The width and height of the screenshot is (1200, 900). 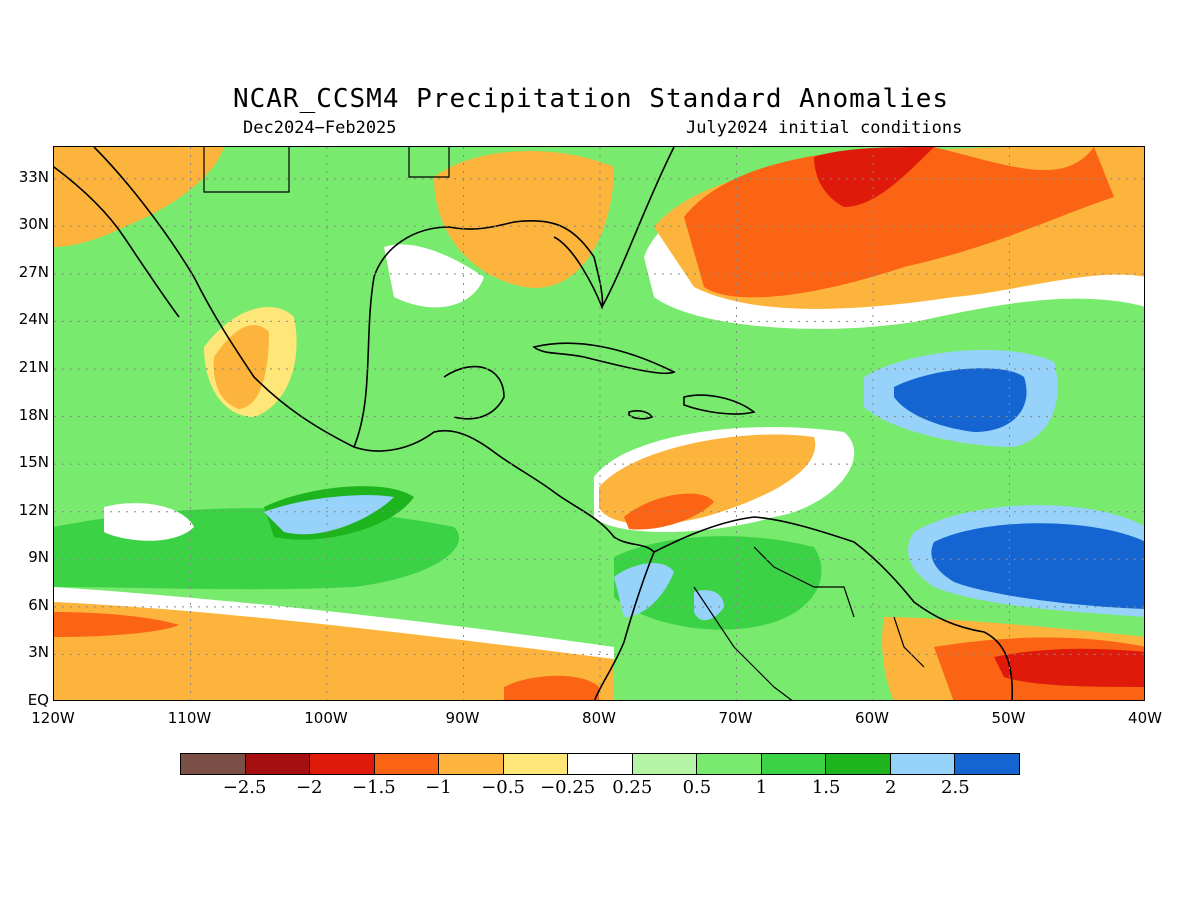 What do you see at coordinates (429, 162) in the screenshot?
I see `border-us-states` at bounding box center [429, 162].